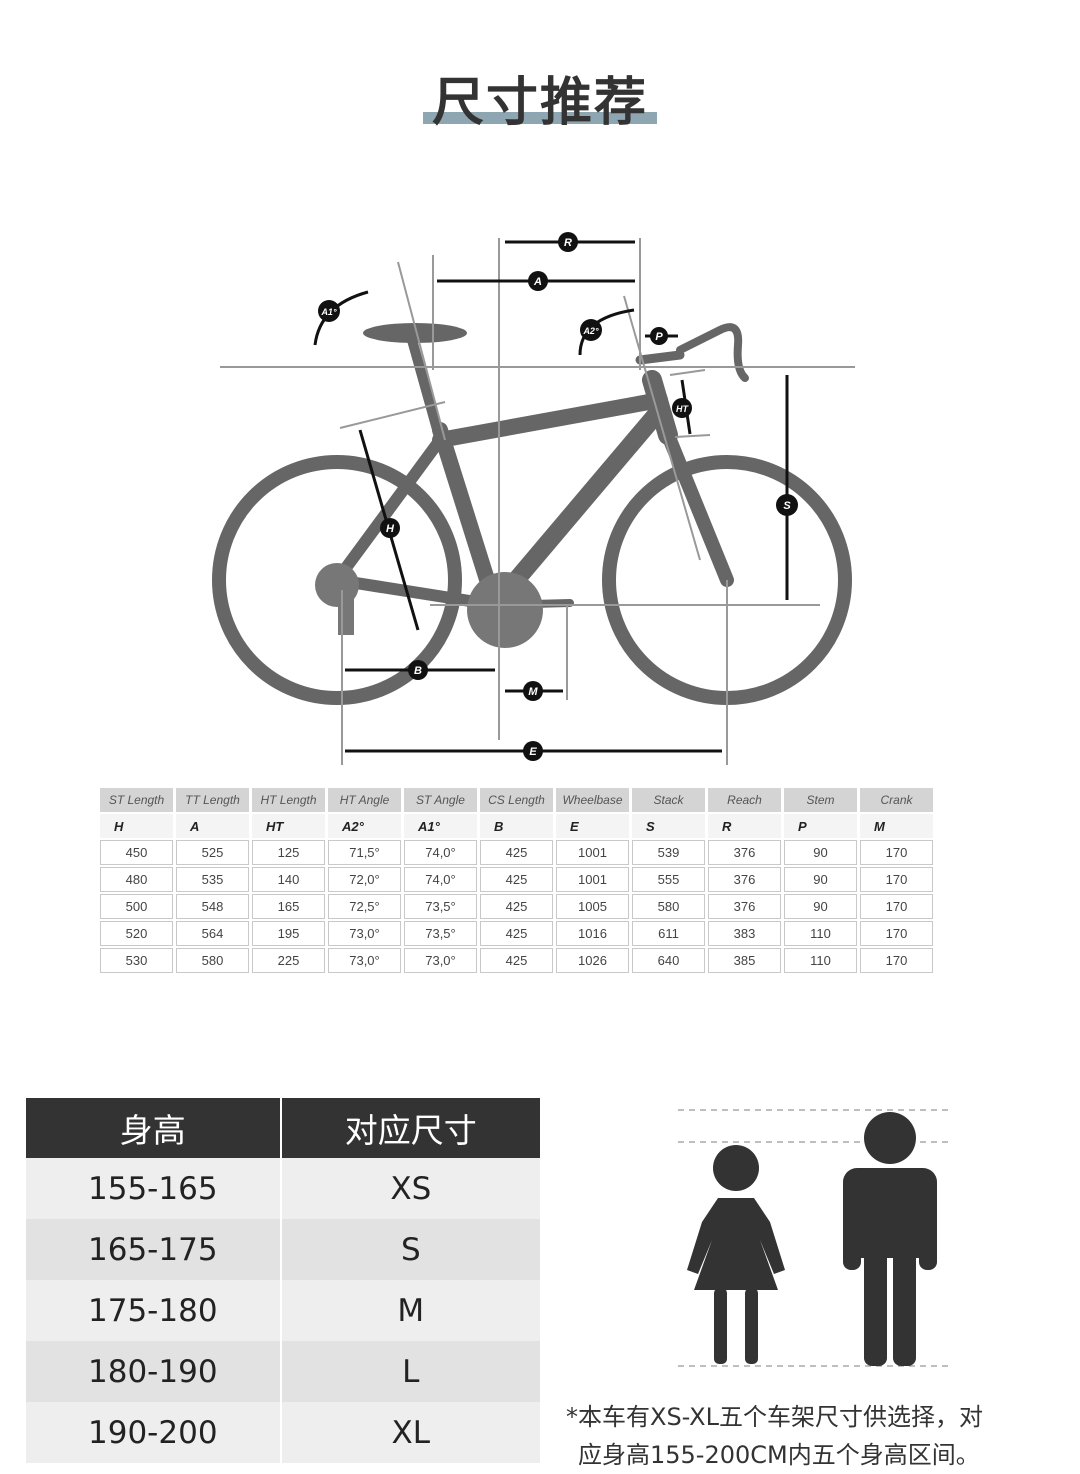  I want to click on page-title: 尺寸推荐, so click(539, 103).